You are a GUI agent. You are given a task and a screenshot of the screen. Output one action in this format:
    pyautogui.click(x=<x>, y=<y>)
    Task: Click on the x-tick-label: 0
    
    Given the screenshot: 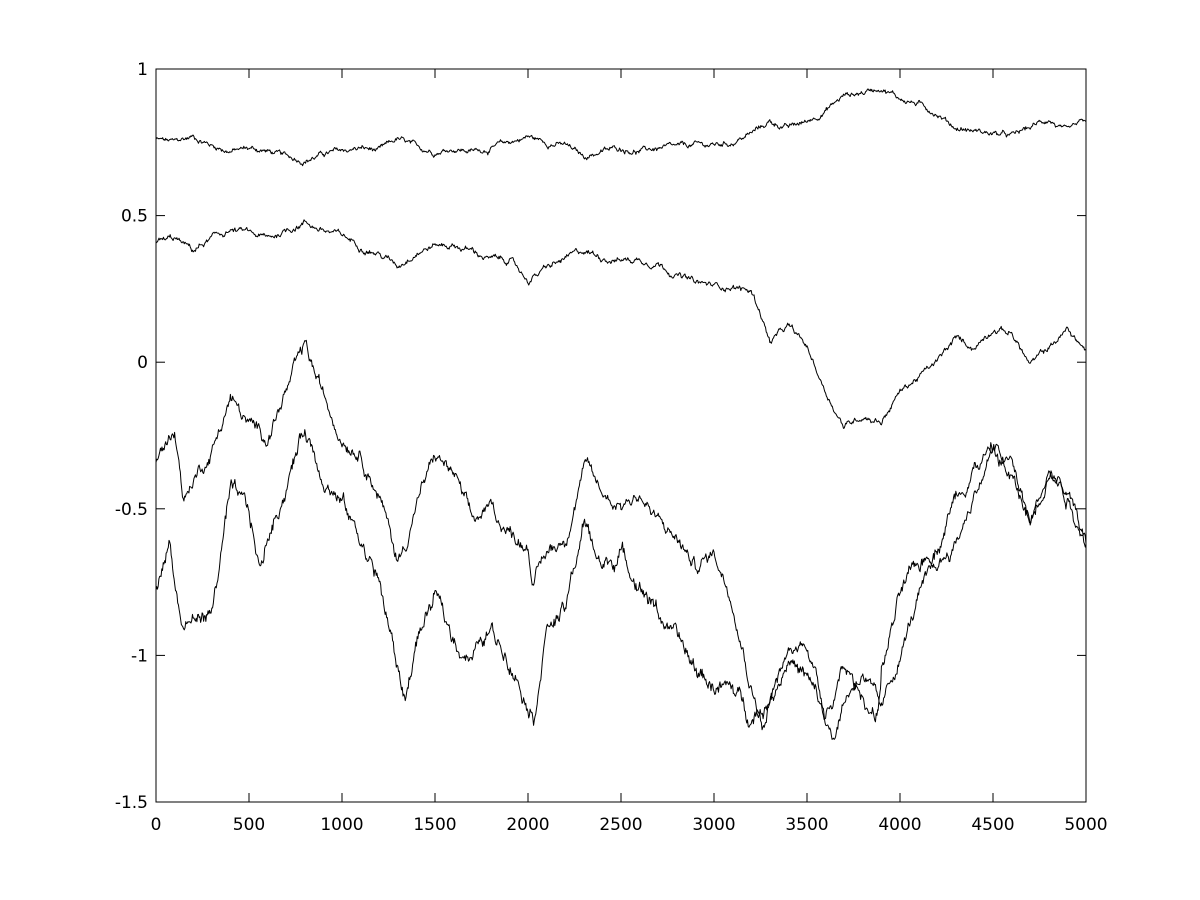 What is the action you would take?
    pyautogui.click(x=156, y=825)
    